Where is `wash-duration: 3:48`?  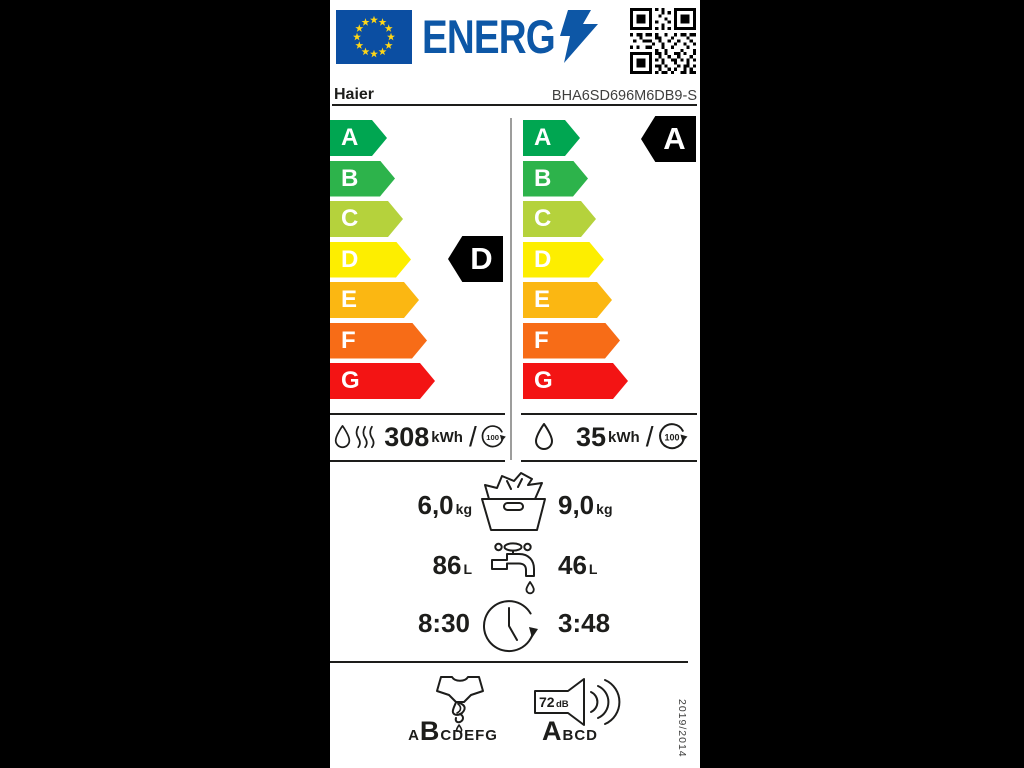
wash-duration: 3:48 is located at coordinates (584, 623).